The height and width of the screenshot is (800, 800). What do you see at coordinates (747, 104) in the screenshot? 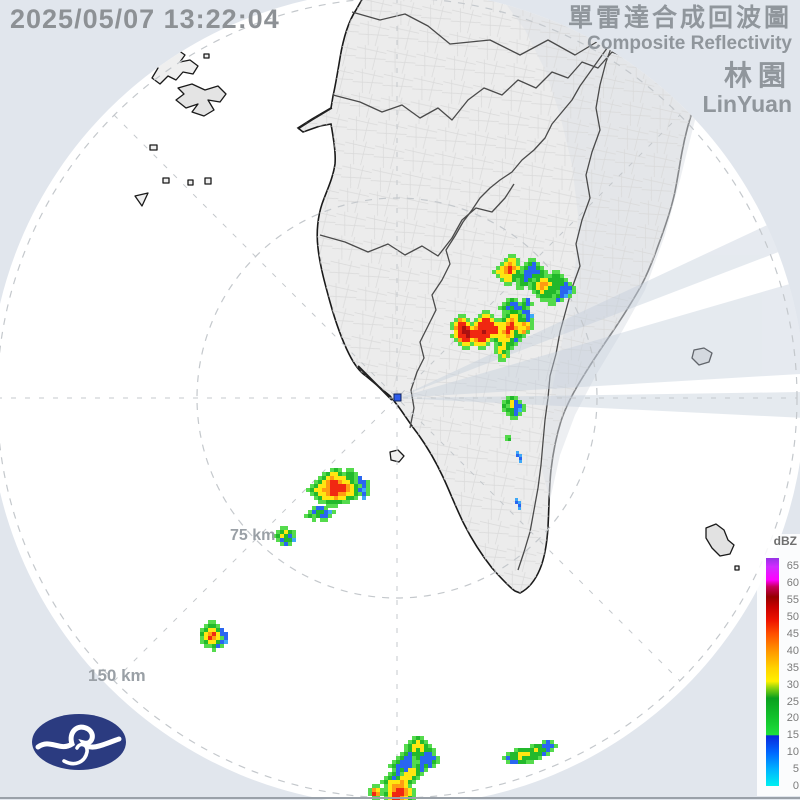
I see `station-name-en: LinYuan` at bounding box center [747, 104].